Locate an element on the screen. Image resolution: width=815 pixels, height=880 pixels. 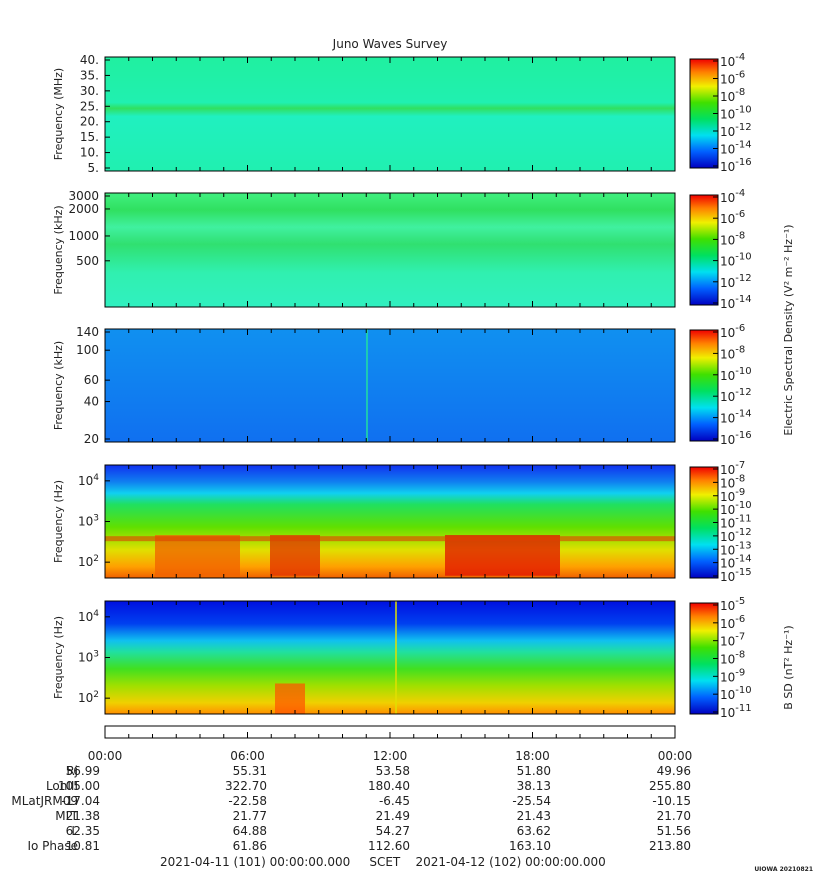
ephemeris-value: 10.81 is located at coordinates (82, 846).